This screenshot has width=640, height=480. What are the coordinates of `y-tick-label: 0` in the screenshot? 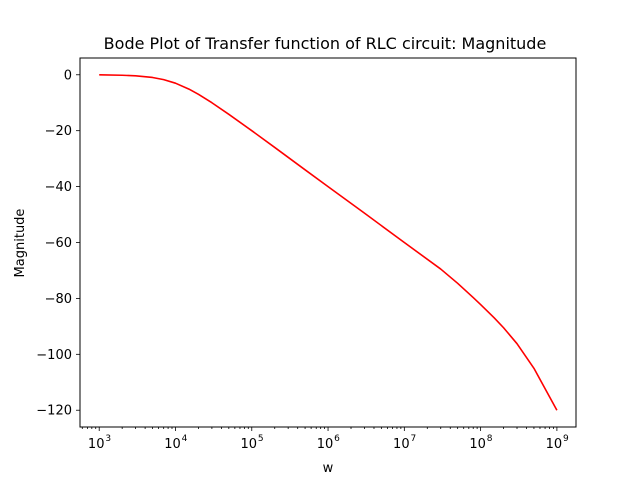 It's located at (68, 75).